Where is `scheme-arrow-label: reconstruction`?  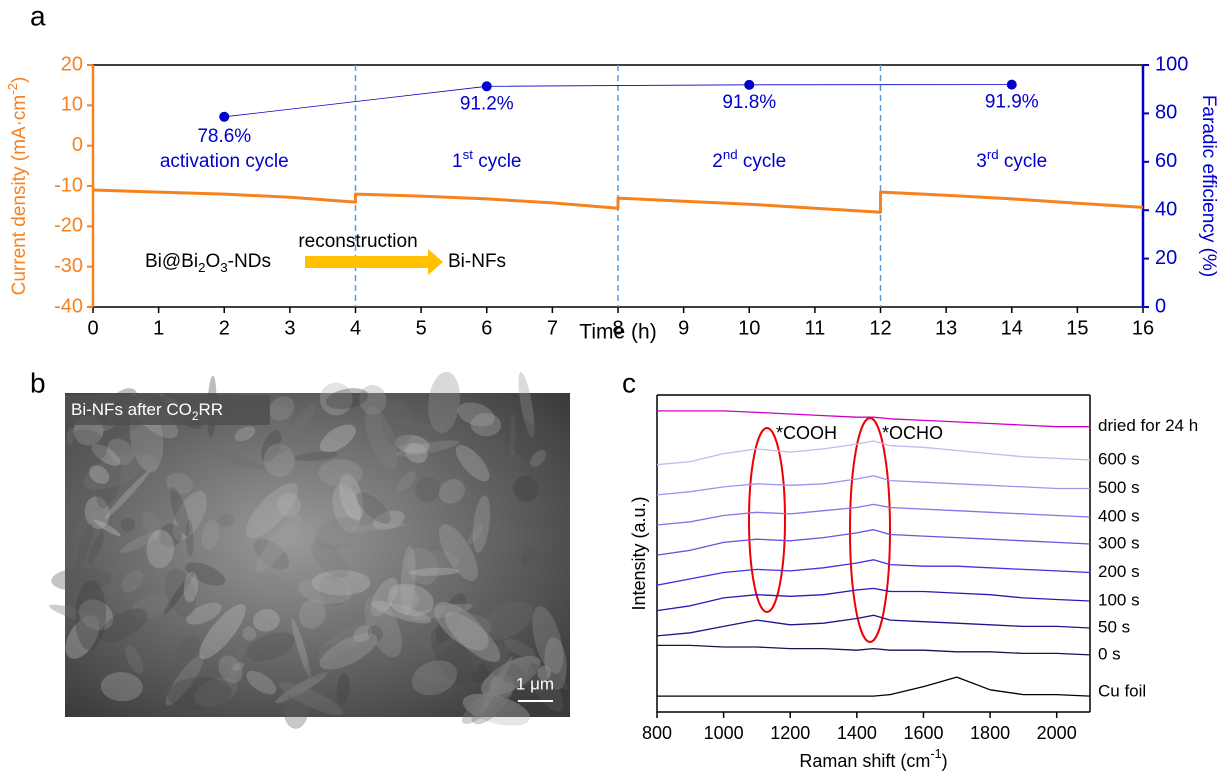
scheme-arrow-label: reconstruction is located at coordinates (357, 241).